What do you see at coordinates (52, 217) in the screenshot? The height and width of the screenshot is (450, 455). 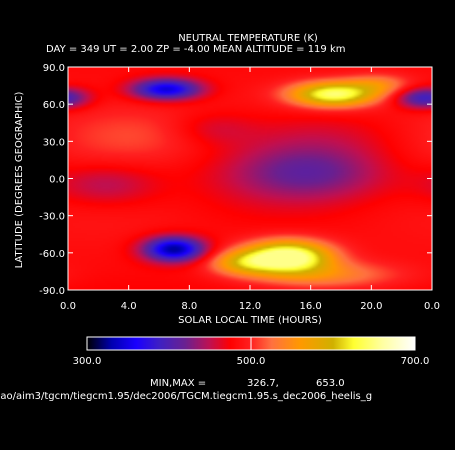 I see `y-tick-label: -30.0` at bounding box center [52, 217].